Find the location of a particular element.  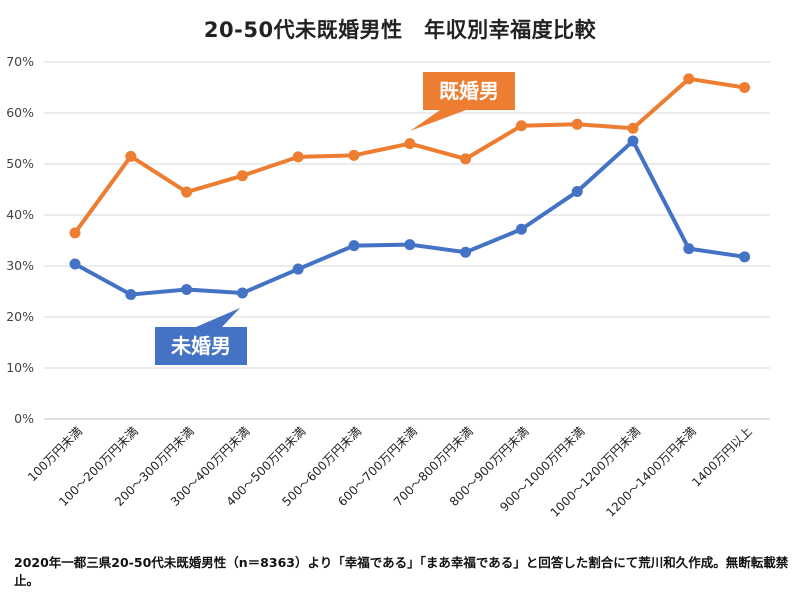

y-tick-label: 20% is located at coordinates (20, 316).